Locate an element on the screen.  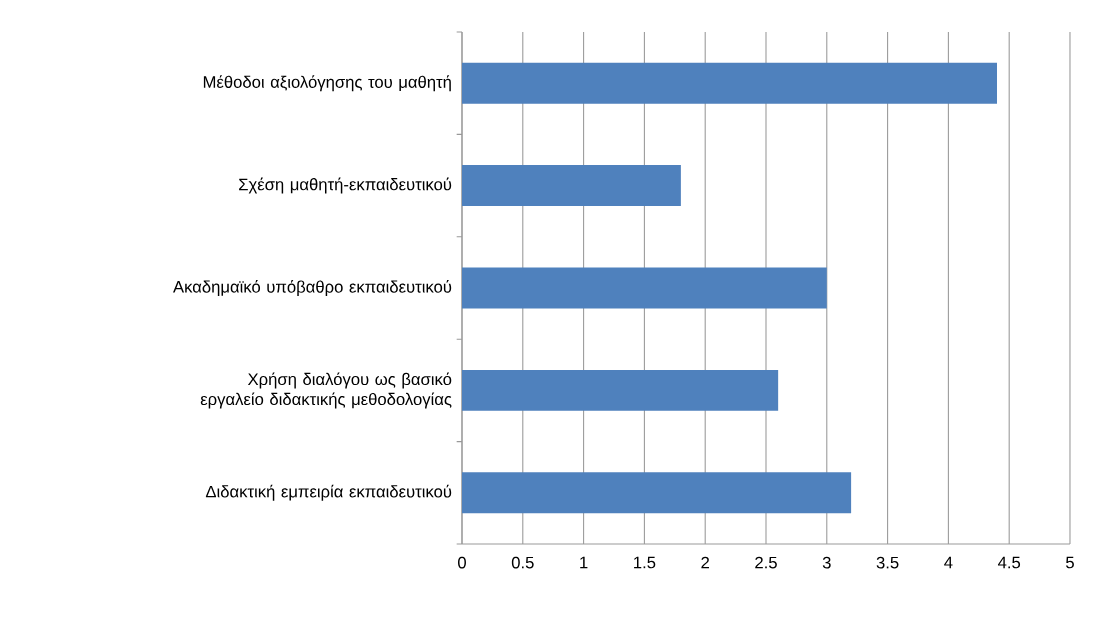
x-tick-label: 3 is located at coordinates (826, 562).